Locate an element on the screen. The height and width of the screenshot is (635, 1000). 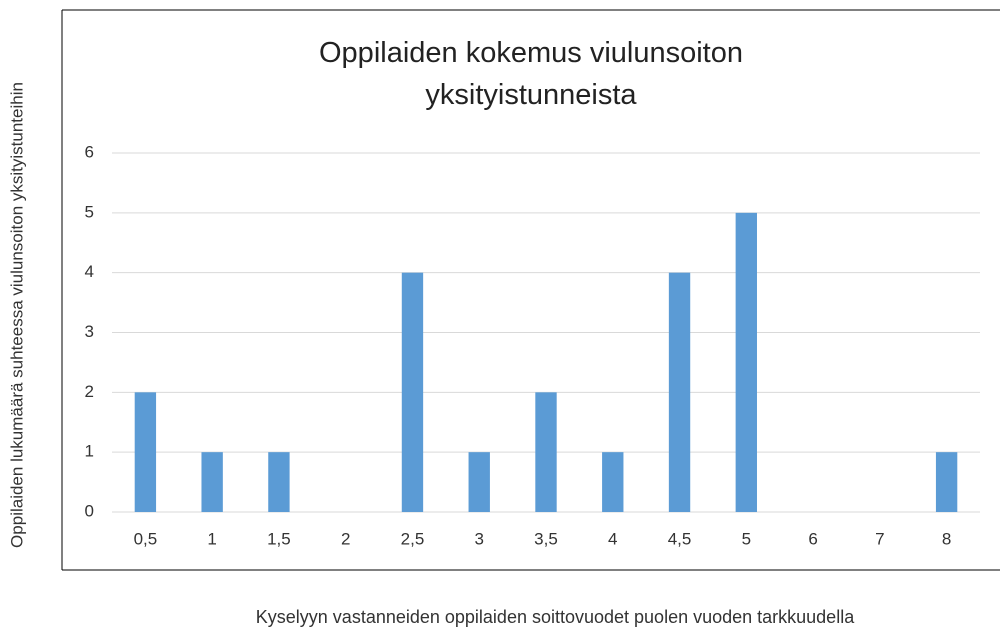
y-tick-label: 1 is located at coordinates (89, 451).